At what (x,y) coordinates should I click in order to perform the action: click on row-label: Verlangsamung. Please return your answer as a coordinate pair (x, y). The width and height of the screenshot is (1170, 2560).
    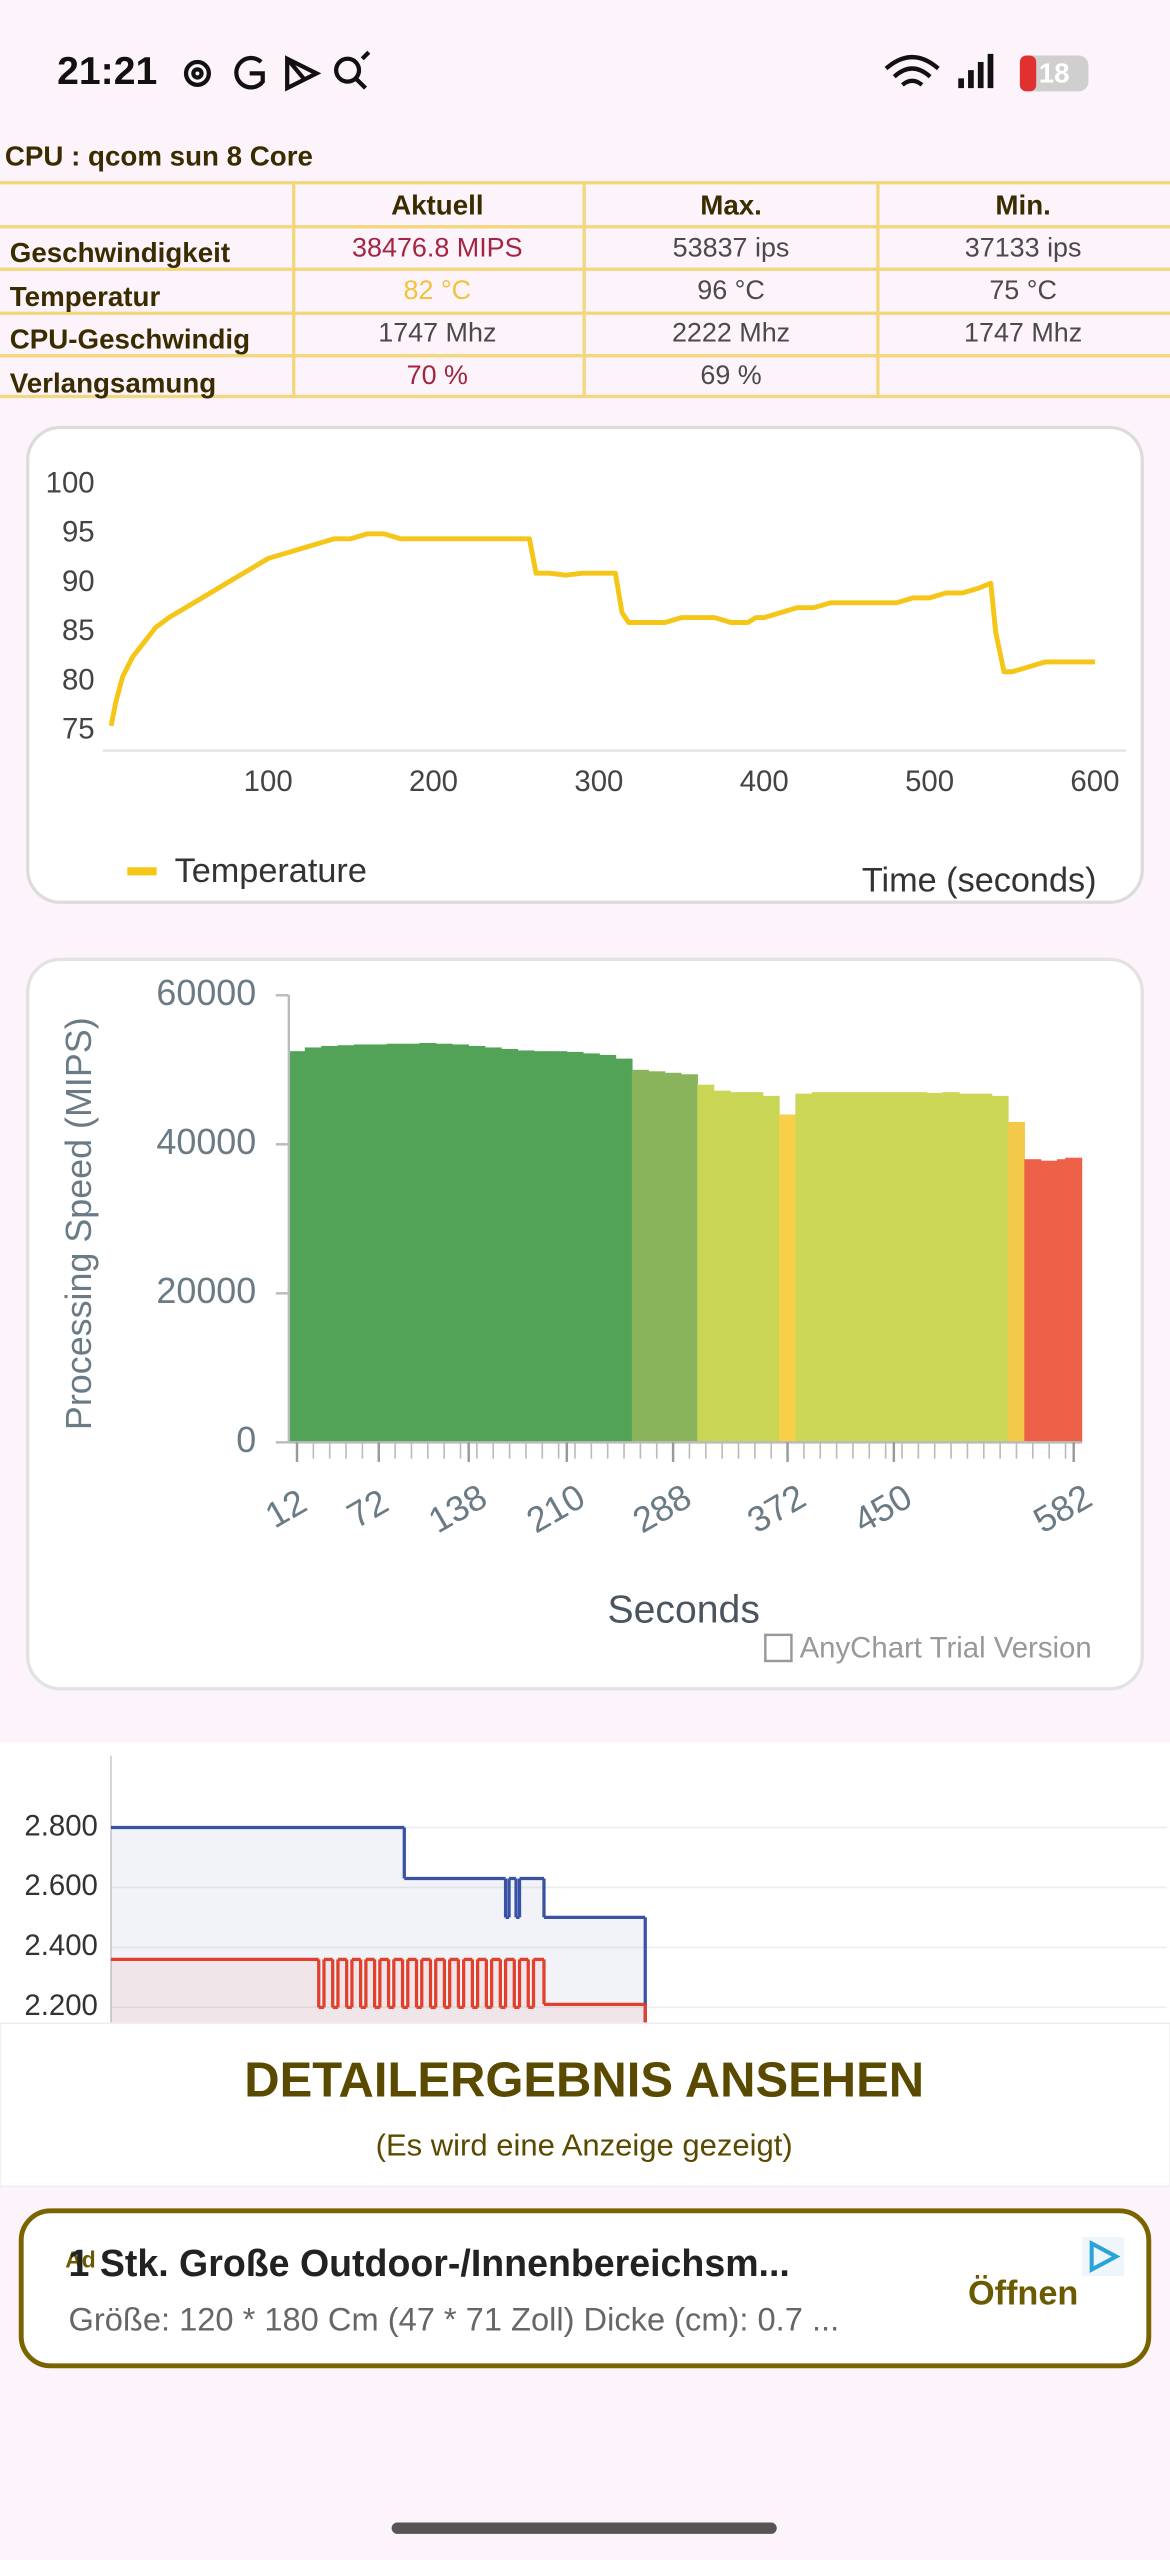
    Looking at the image, I should click on (113, 382).